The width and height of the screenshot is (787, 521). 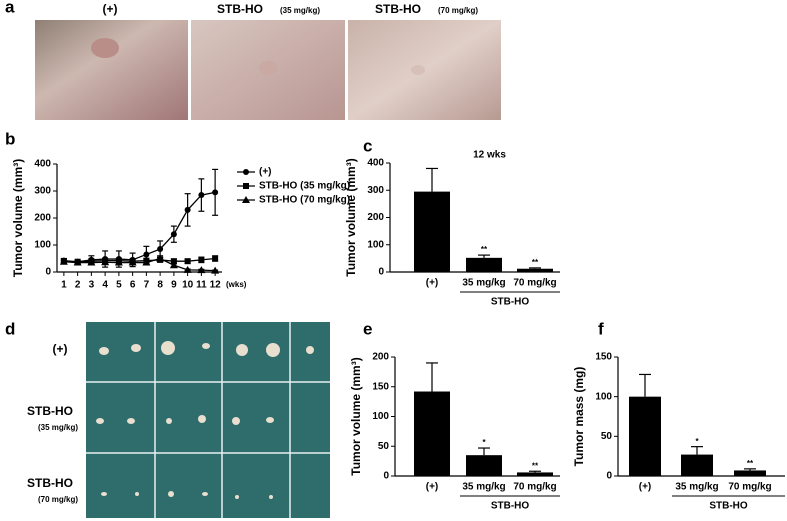 What do you see at coordinates (384, 446) in the screenshot?
I see `y-tick-label: 50` at bounding box center [384, 446].